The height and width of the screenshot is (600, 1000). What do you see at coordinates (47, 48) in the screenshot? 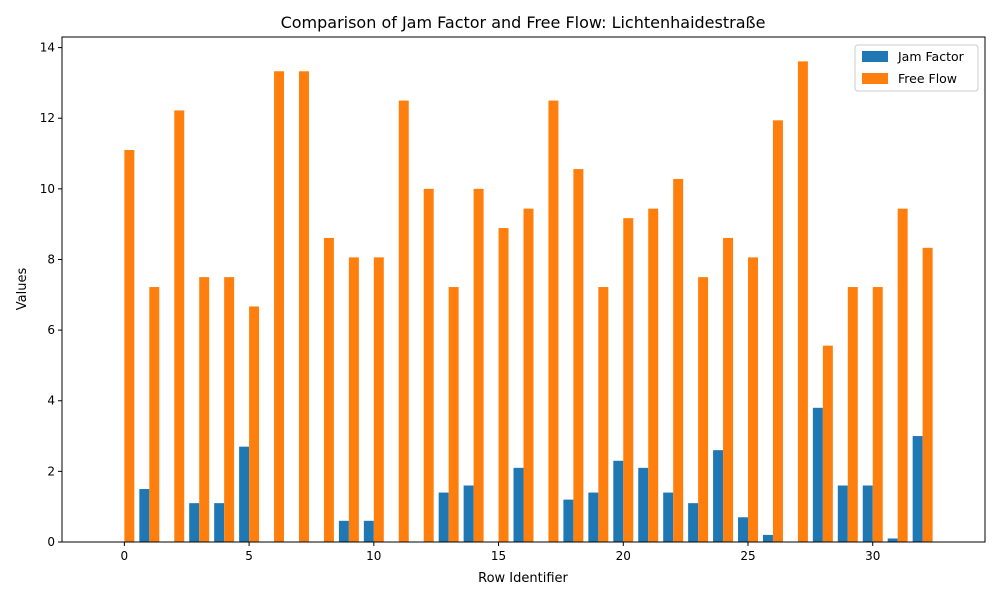
I see `y-tick-label-14: 14` at bounding box center [47, 48].